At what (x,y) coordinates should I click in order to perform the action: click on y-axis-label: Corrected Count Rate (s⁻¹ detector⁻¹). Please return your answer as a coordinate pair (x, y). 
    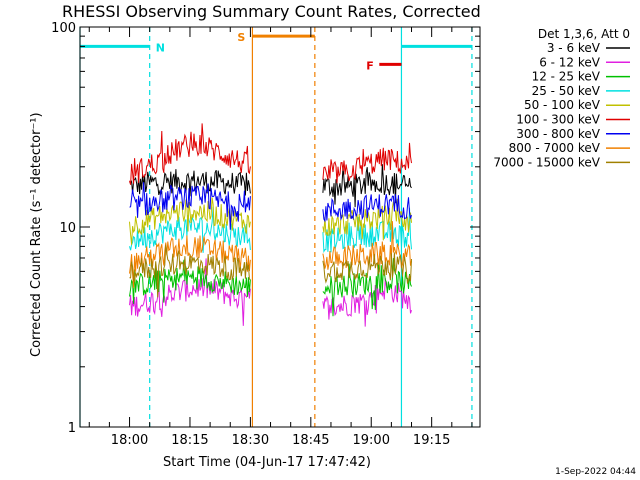
    Looking at the image, I should click on (36, 234).